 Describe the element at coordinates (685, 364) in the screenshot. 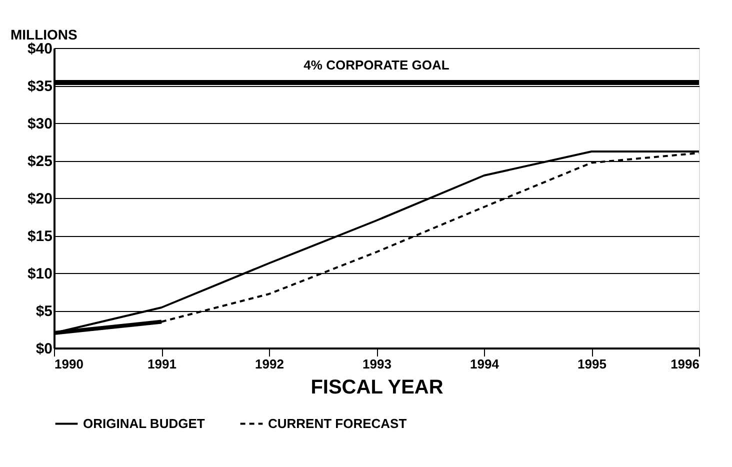

I see `x-tick-label: 1996` at that location.